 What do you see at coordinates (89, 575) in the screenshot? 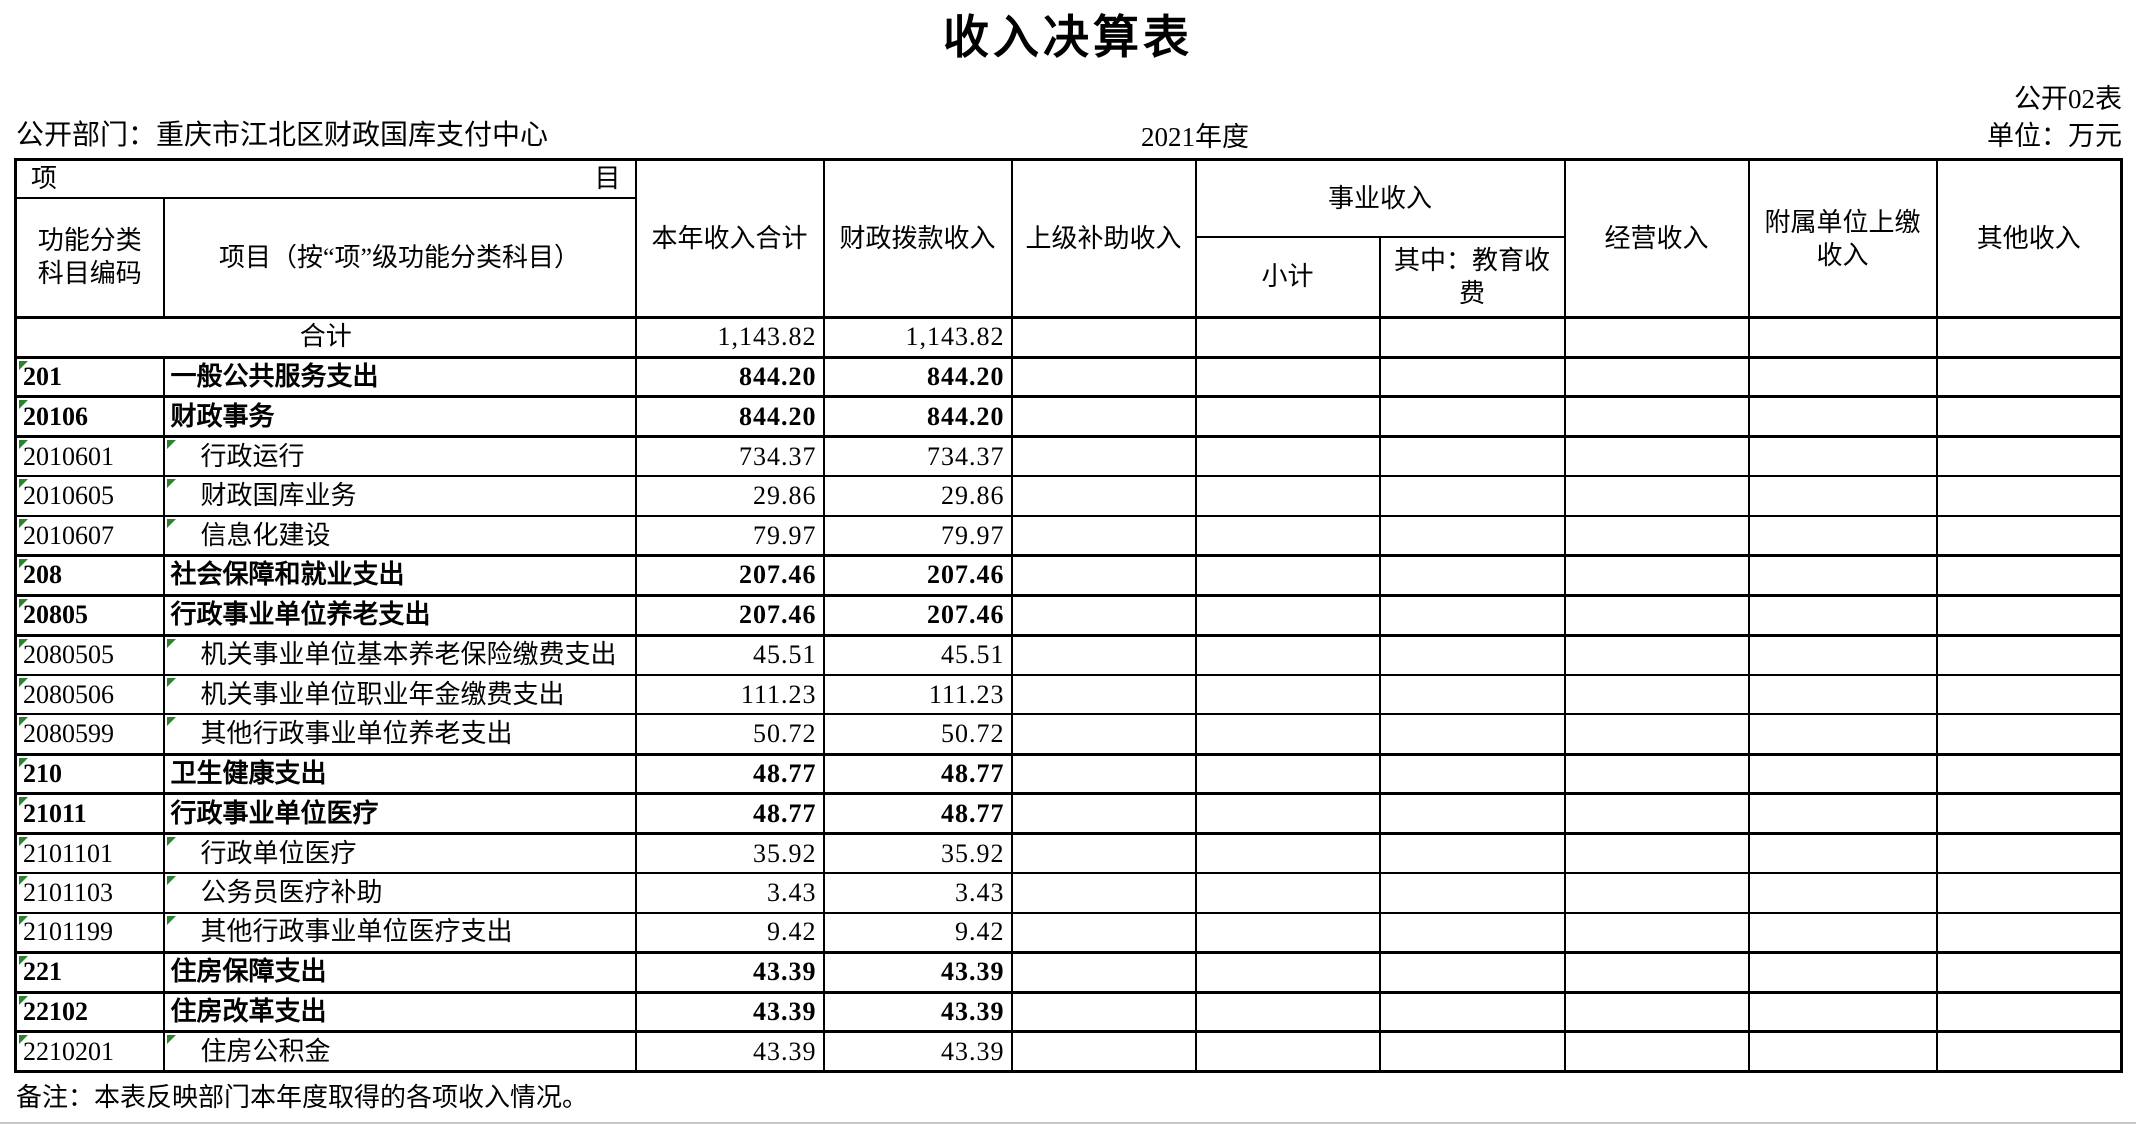
I see `function-code-cell: 208` at bounding box center [89, 575].